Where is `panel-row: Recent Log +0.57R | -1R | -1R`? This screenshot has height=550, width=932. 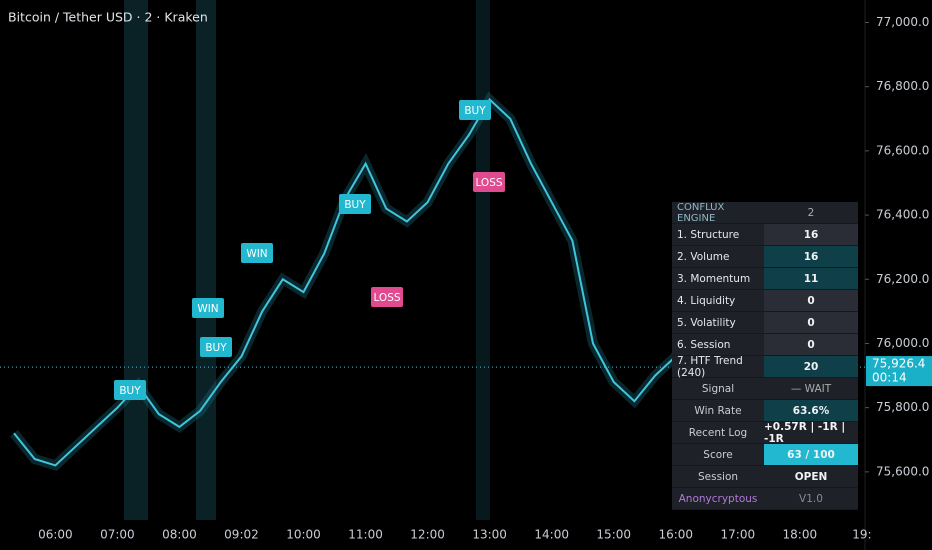 panel-row: Recent Log +0.57R | -1R | -1R is located at coordinates (765, 433).